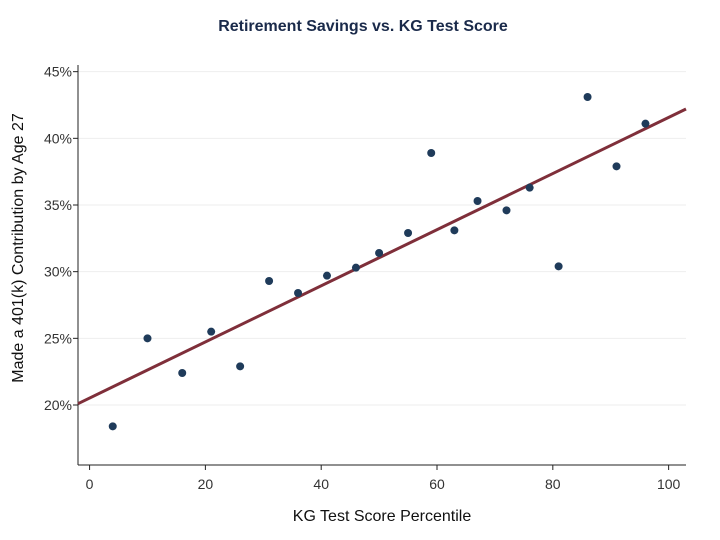  What do you see at coordinates (321, 484) in the screenshot?
I see `x-tick-label: 40` at bounding box center [321, 484].